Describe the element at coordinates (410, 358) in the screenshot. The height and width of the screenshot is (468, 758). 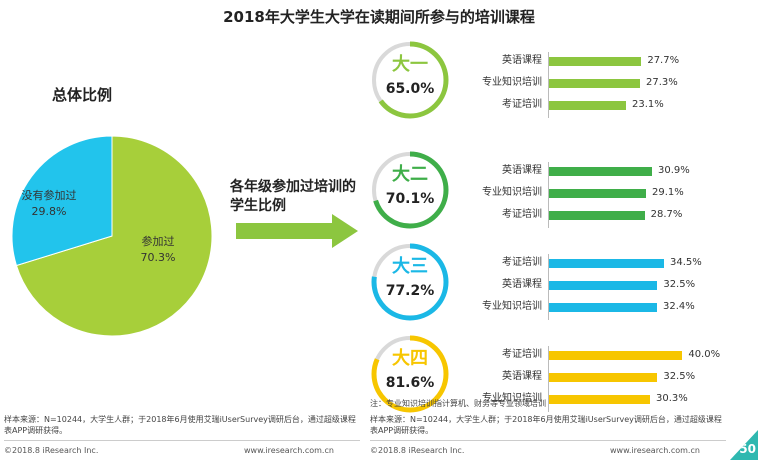
I see `ring-grade-label: 大四` at that location.